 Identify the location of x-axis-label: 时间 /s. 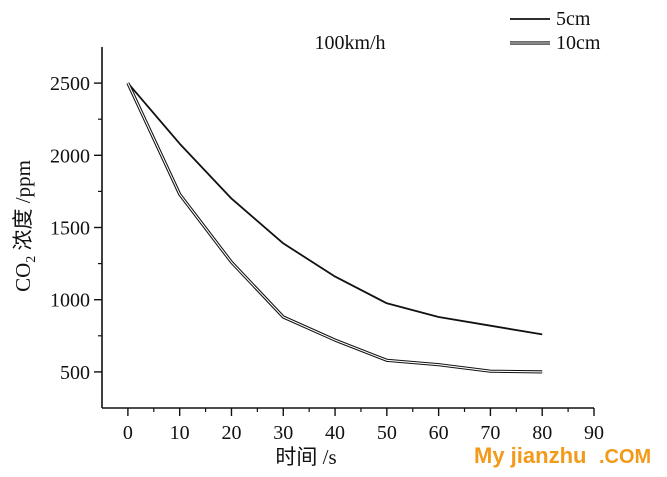
(305, 457).